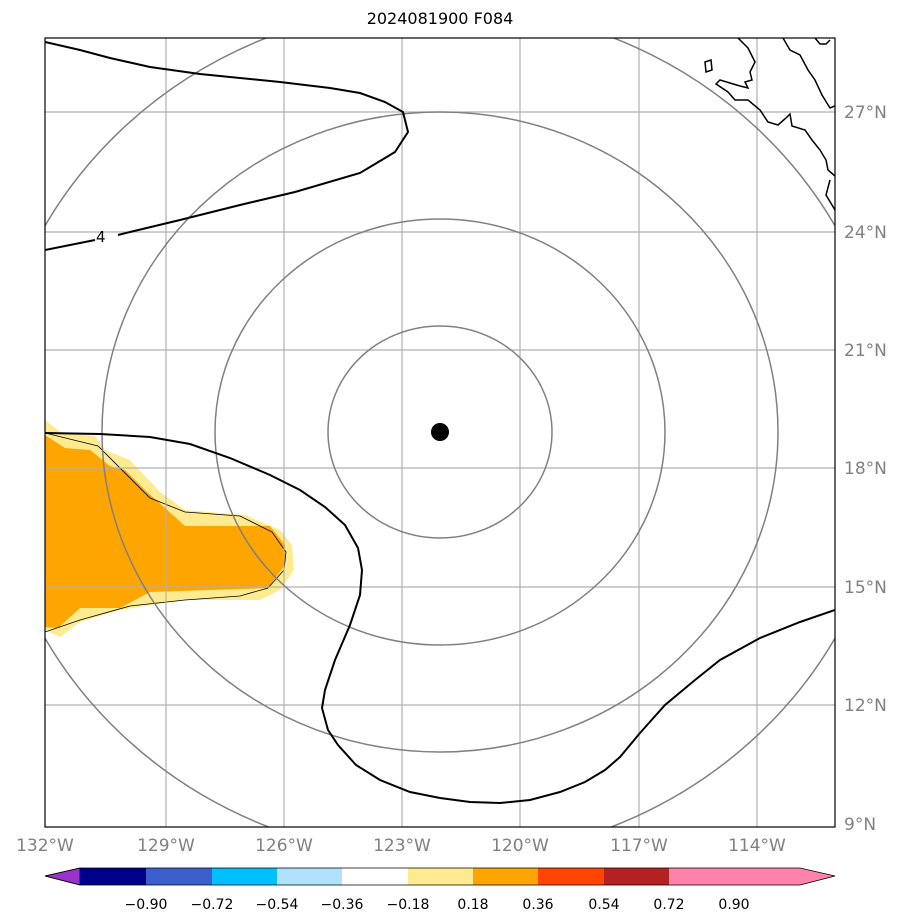 The image size is (906, 924). I want to click on lon-tick-label: 117°W, so click(639, 846).